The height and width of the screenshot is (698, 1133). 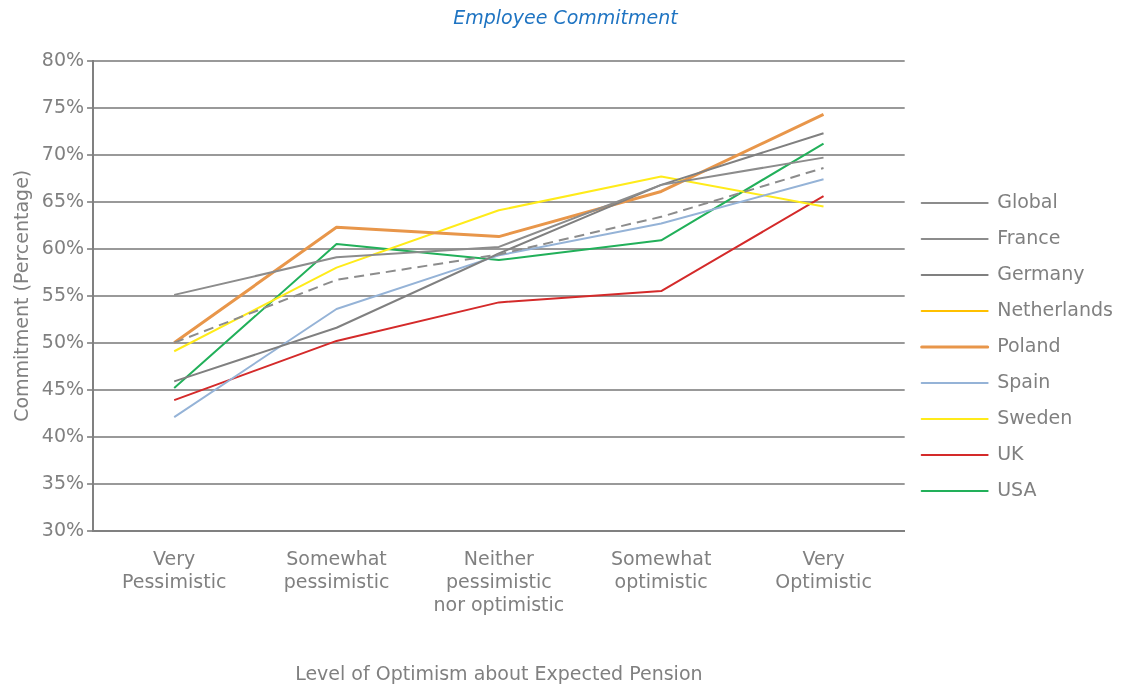 What do you see at coordinates (63, 434) in the screenshot?
I see `y-tick-label: 40%` at bounding box center [63, 434].